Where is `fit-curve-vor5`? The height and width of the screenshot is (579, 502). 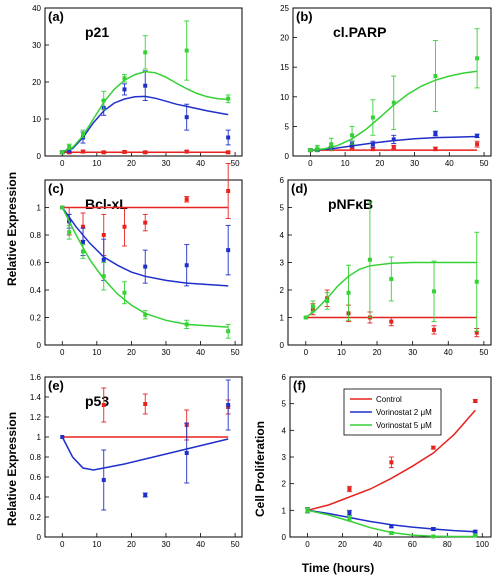
fit-curve-vor5 is located at coordinates (145, 267).